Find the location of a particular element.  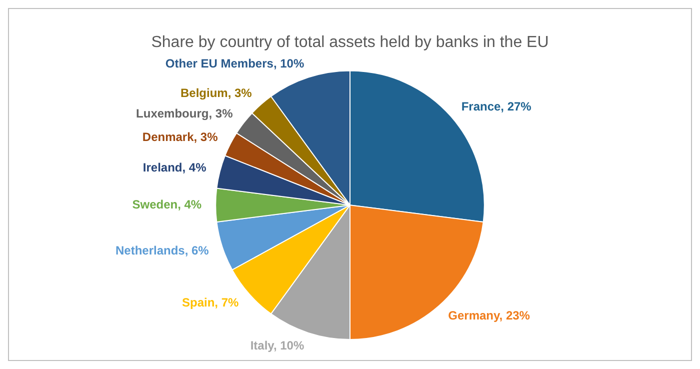

slice-label: Ireland, 4% is located at coordinates (174, 167).